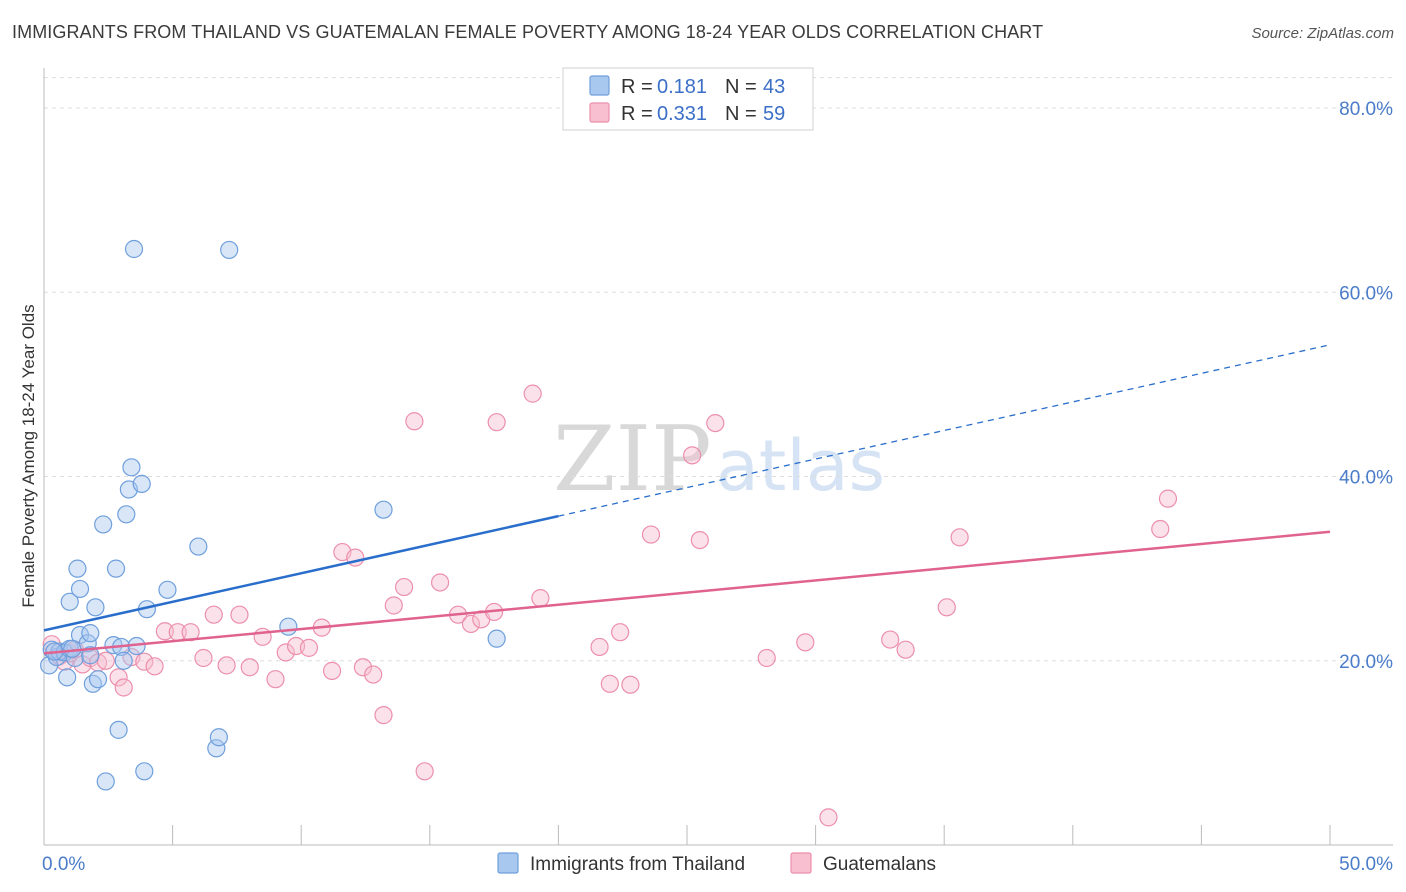  What do you see at coordinates (599, 112) in the screenshot?
I see `legend-swatch-guatemalan` at bounding box center [599, 112].